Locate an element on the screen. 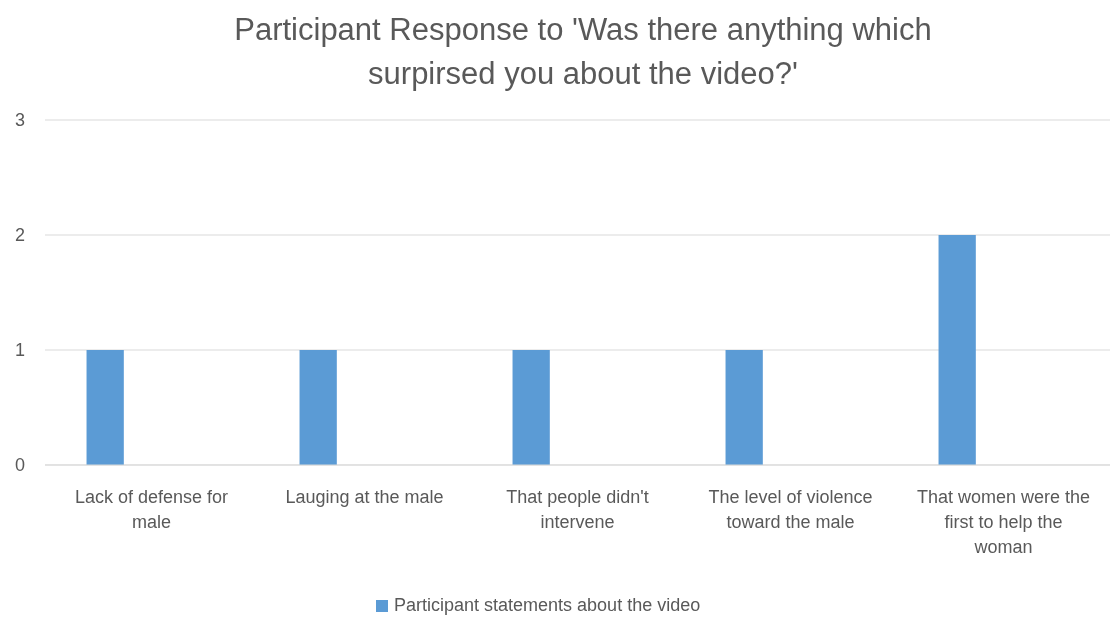 The height and width of the screenshot is (619, 1111). y-tick-label: 1 is located at coordinates (20, 350).